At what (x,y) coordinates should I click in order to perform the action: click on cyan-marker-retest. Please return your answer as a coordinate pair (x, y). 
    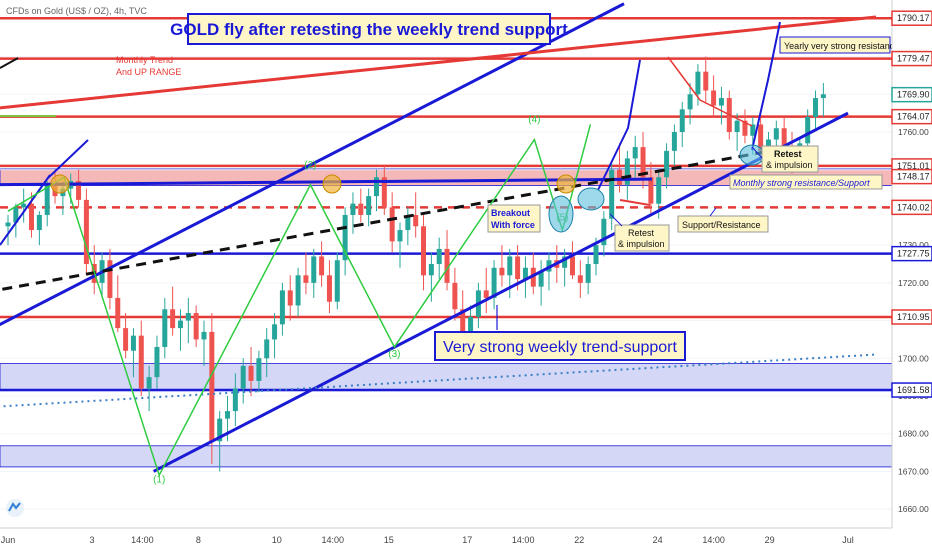
    Looking at the image, I should click on (591, 199).